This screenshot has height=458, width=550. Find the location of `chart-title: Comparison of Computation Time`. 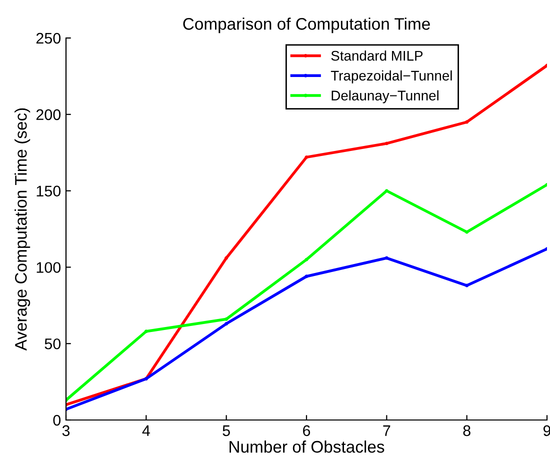

chart-title: Comparison of Computation Time is located at coordinates (306, 26).